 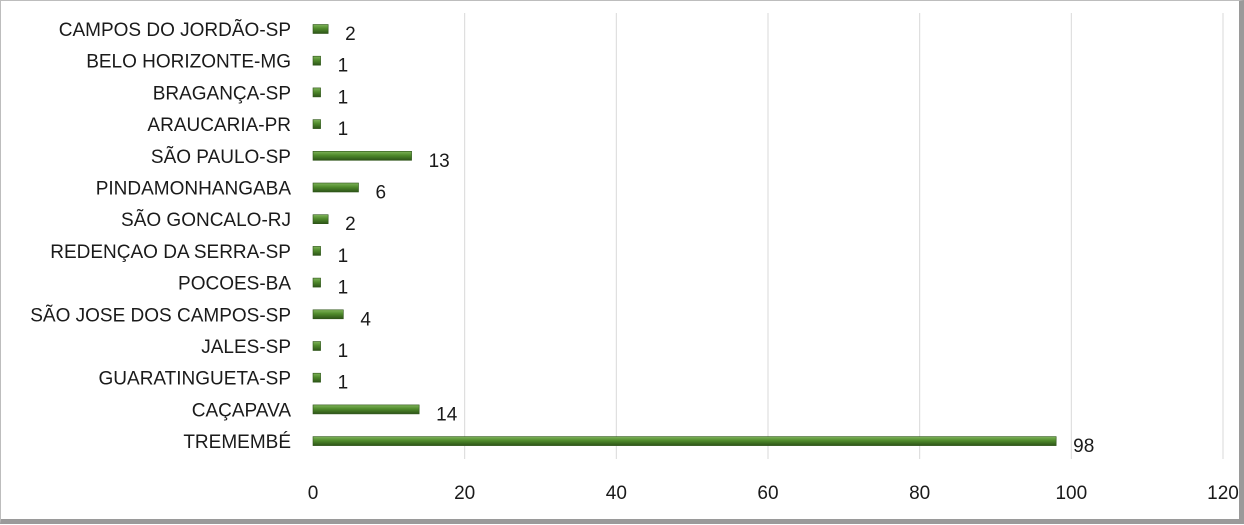 I want to click on data-label-8: 1, so click(x=343, y=288).